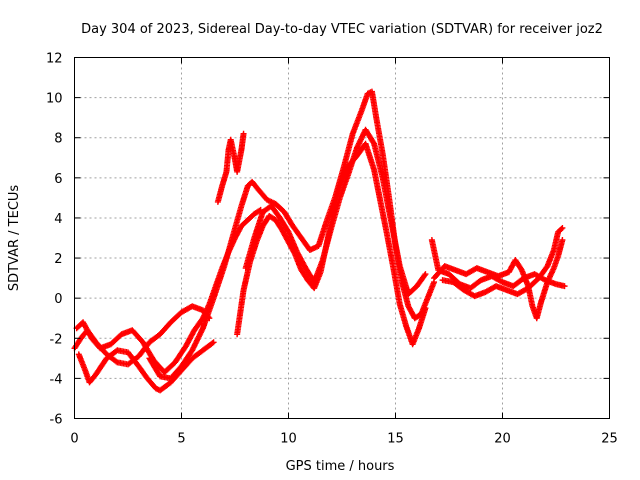 The width and height of the screenshot is (640, 480). Describe the element at coordinates (54, 99) in the screenshot. I see `y-tick-label: 10` at that location.